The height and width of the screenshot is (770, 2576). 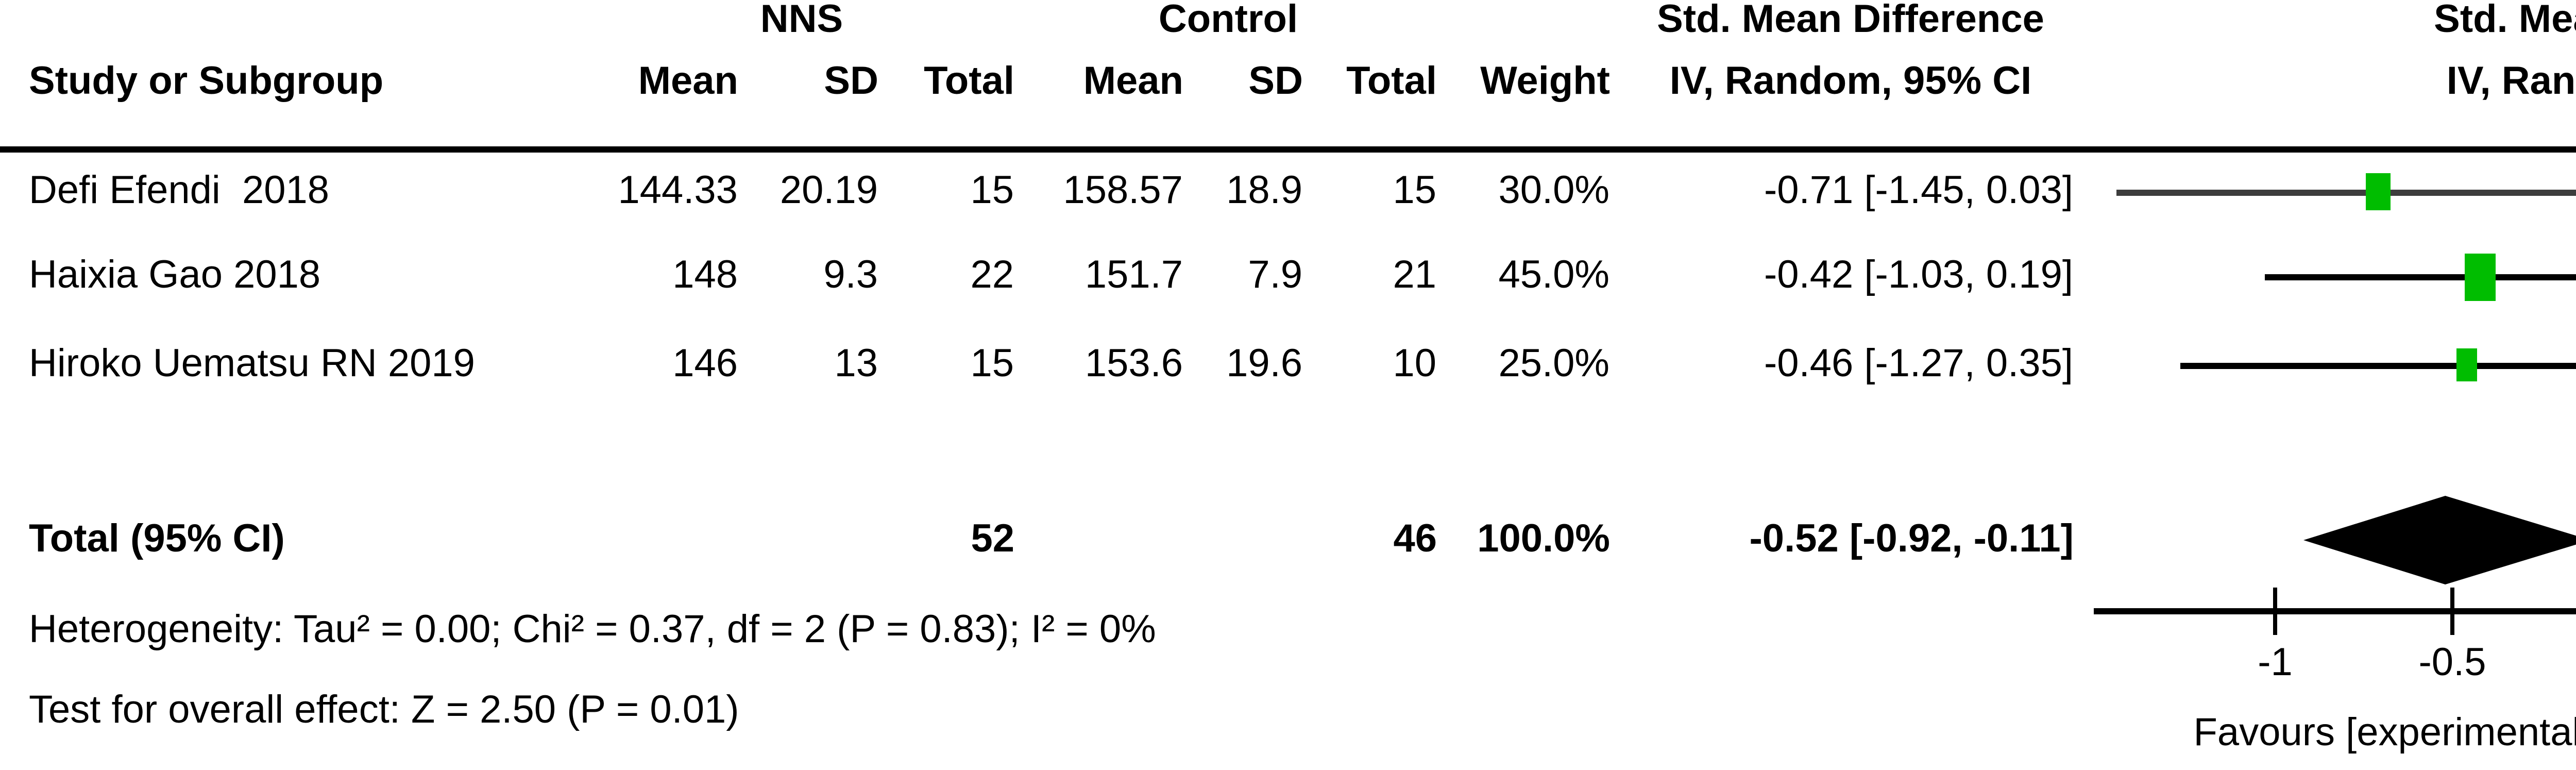 I want to click on study-cell: Haixia Gao 2018, so click(x=175, y=276).